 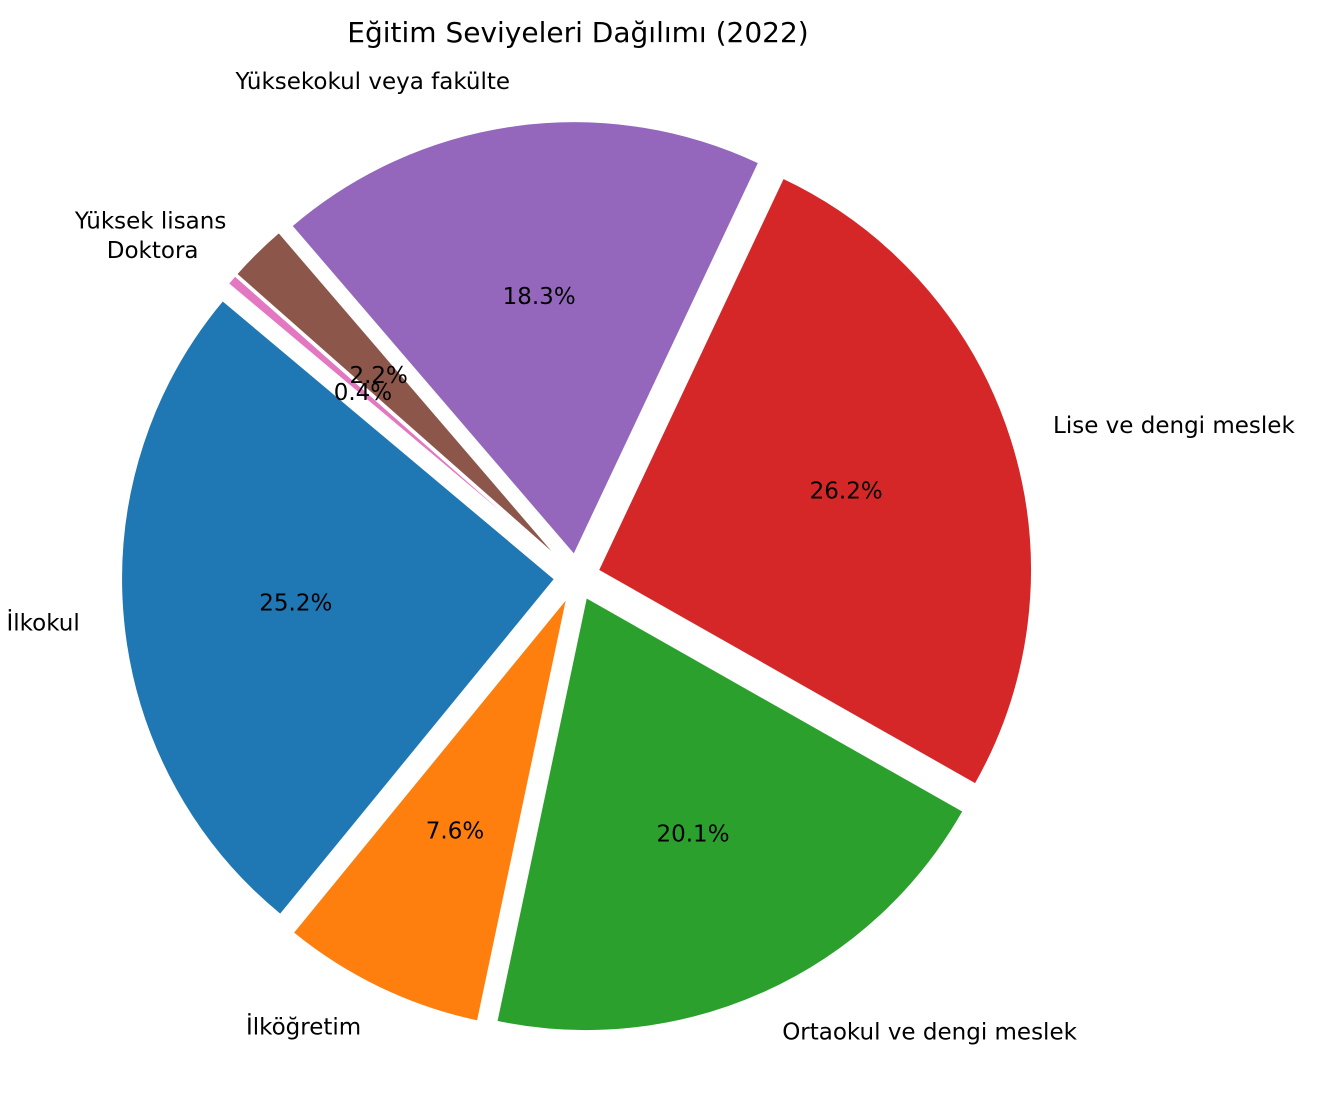 I want to click on category-label-yuksek-lisans: Yüksek lisans, so click(x=150, y=221).